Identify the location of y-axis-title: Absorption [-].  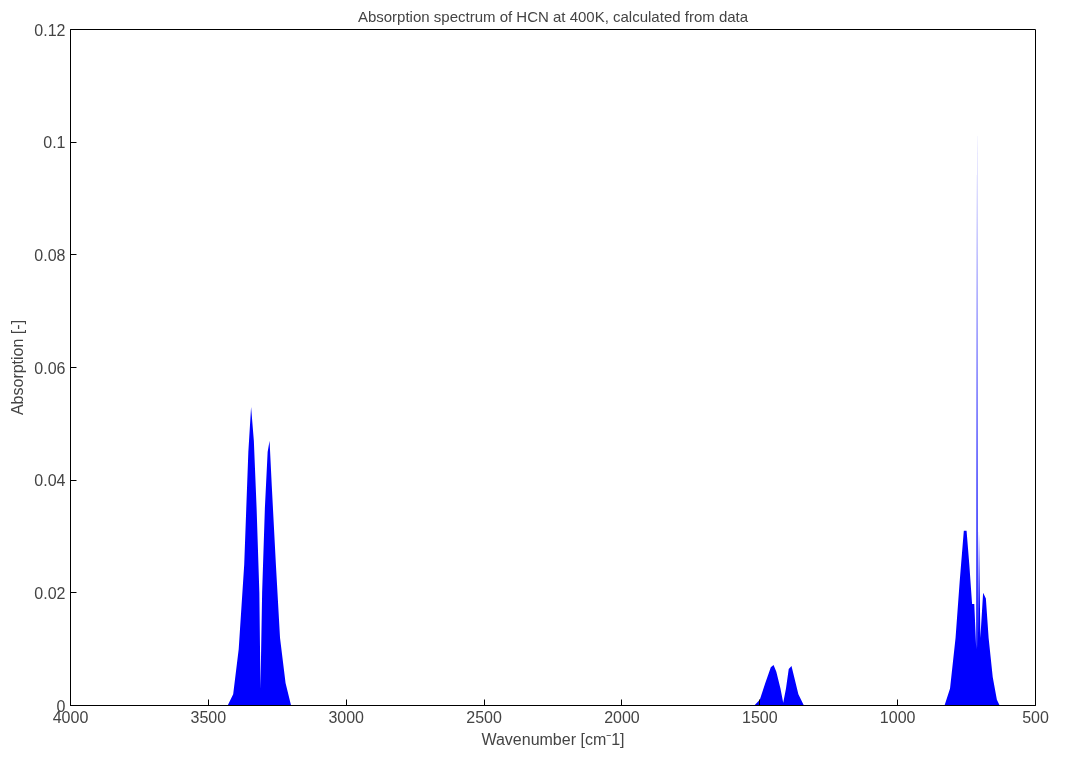
(18, 367).